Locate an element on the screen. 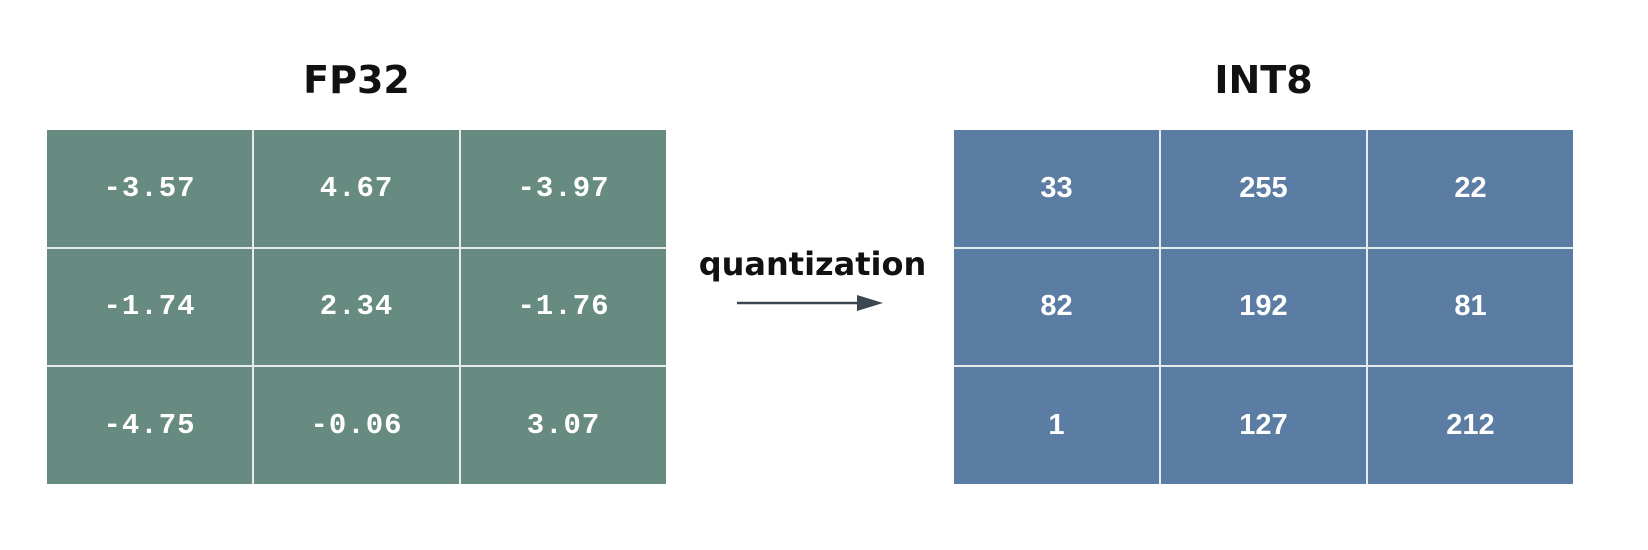  fp32-cell: -1.74 is located at coordinates (149, 307).